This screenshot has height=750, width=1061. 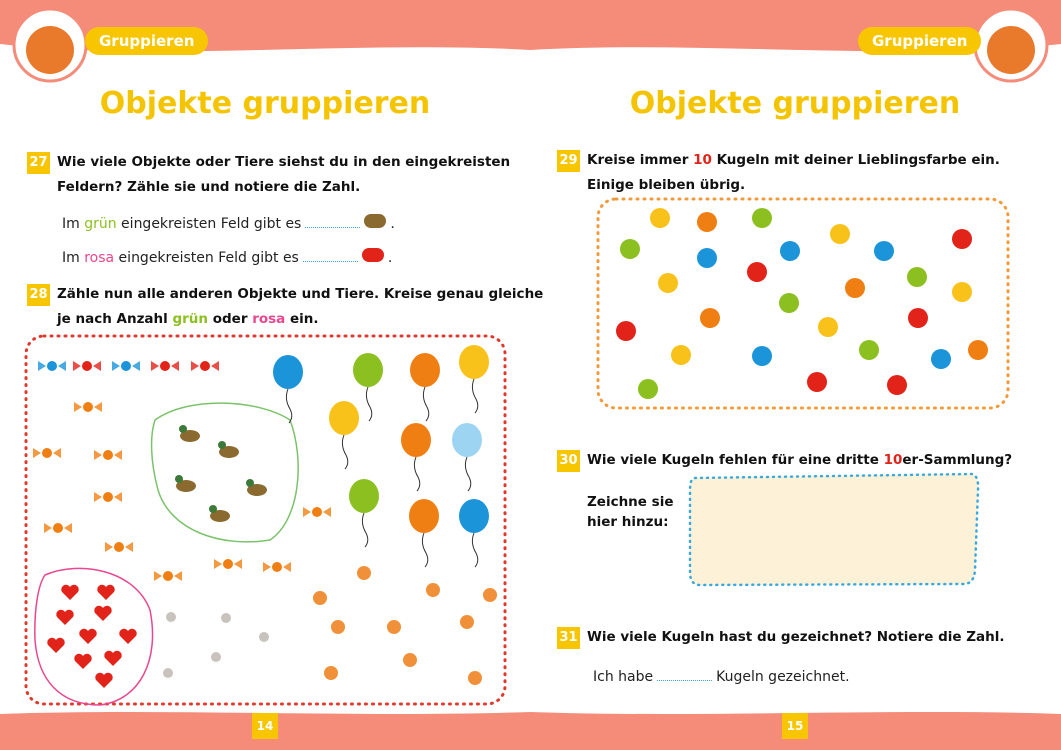 I want to click on exercise-number: 28, so click(x=38, y=295).